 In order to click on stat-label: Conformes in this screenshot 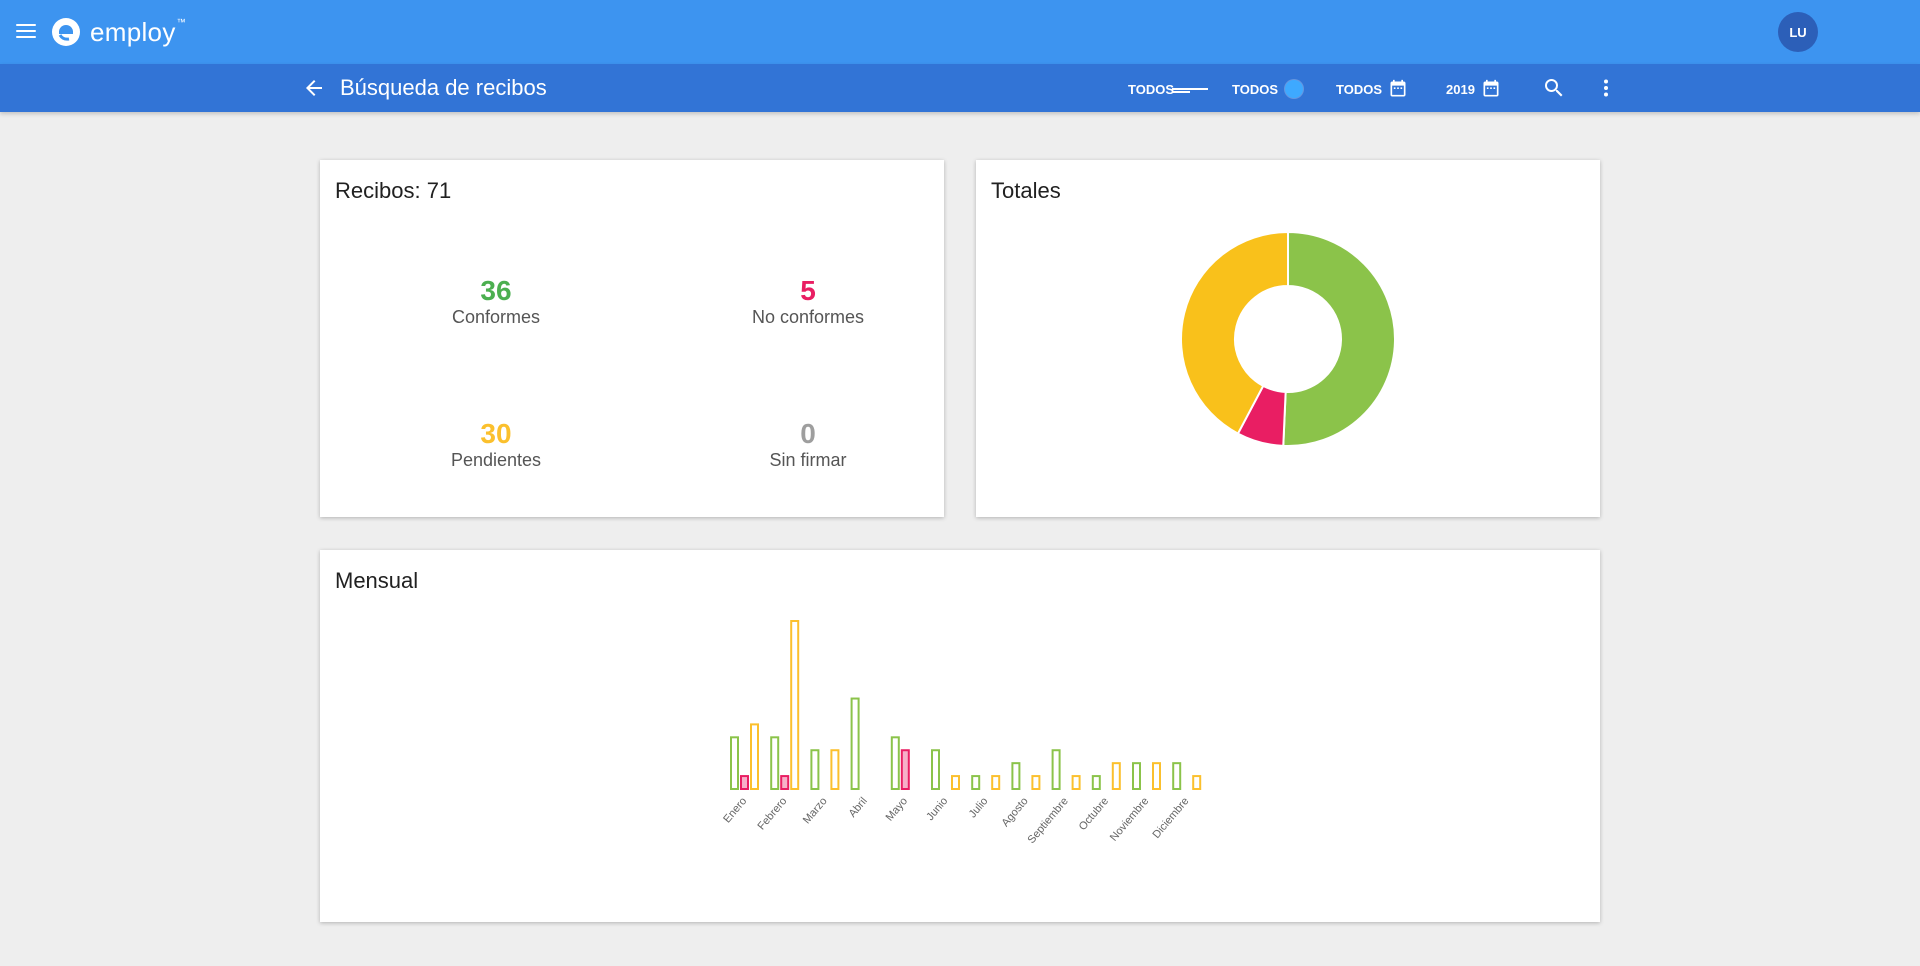, I will do `click(496, 317)`.